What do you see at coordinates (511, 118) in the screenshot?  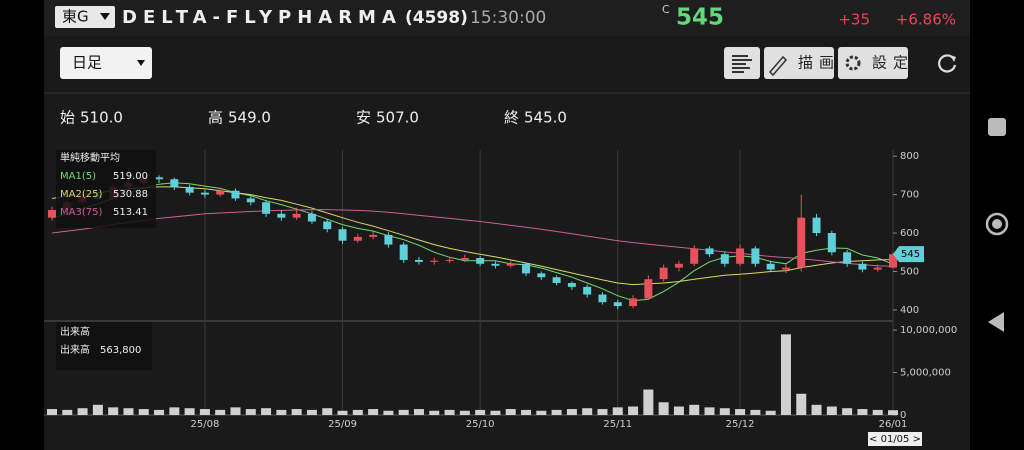 I see `summary-label: 終` at bounding box center [511, 118].